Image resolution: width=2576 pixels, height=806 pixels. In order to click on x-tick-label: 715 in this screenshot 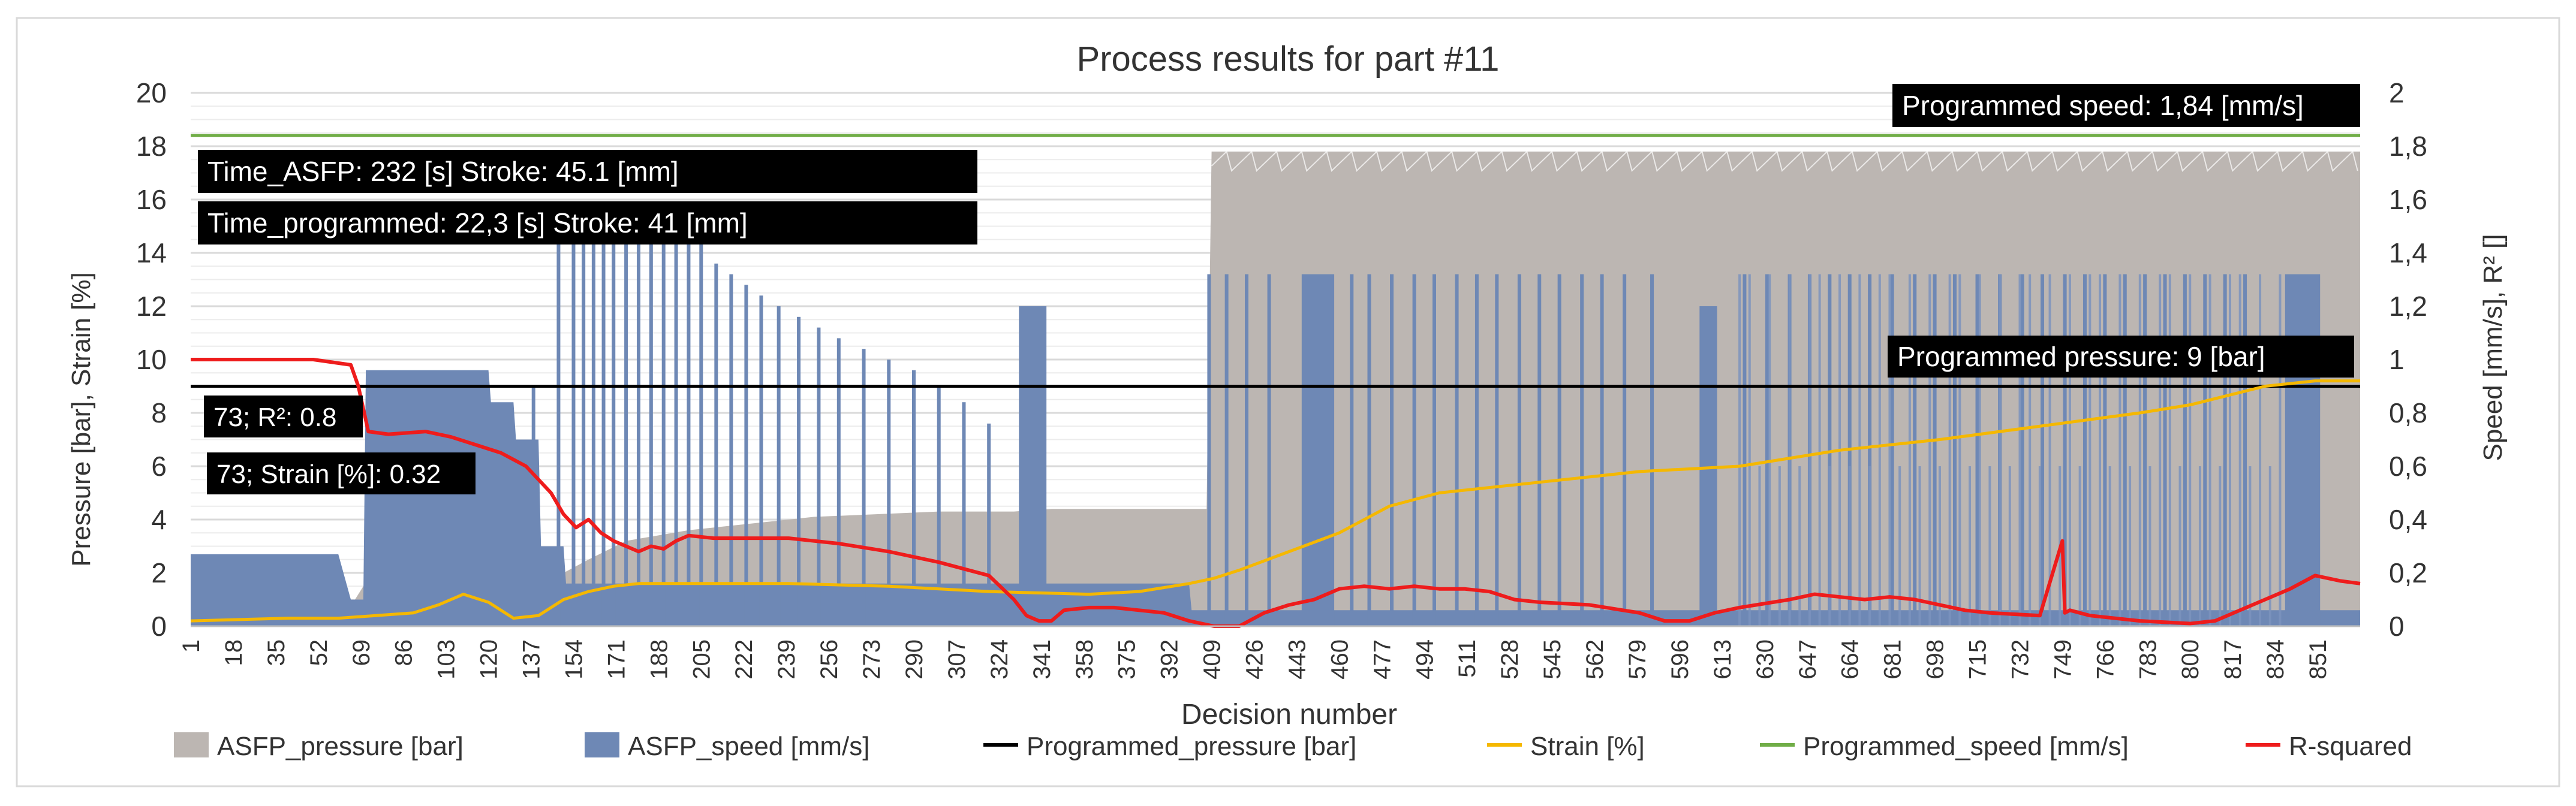, I will do `click(1978, 659)`.